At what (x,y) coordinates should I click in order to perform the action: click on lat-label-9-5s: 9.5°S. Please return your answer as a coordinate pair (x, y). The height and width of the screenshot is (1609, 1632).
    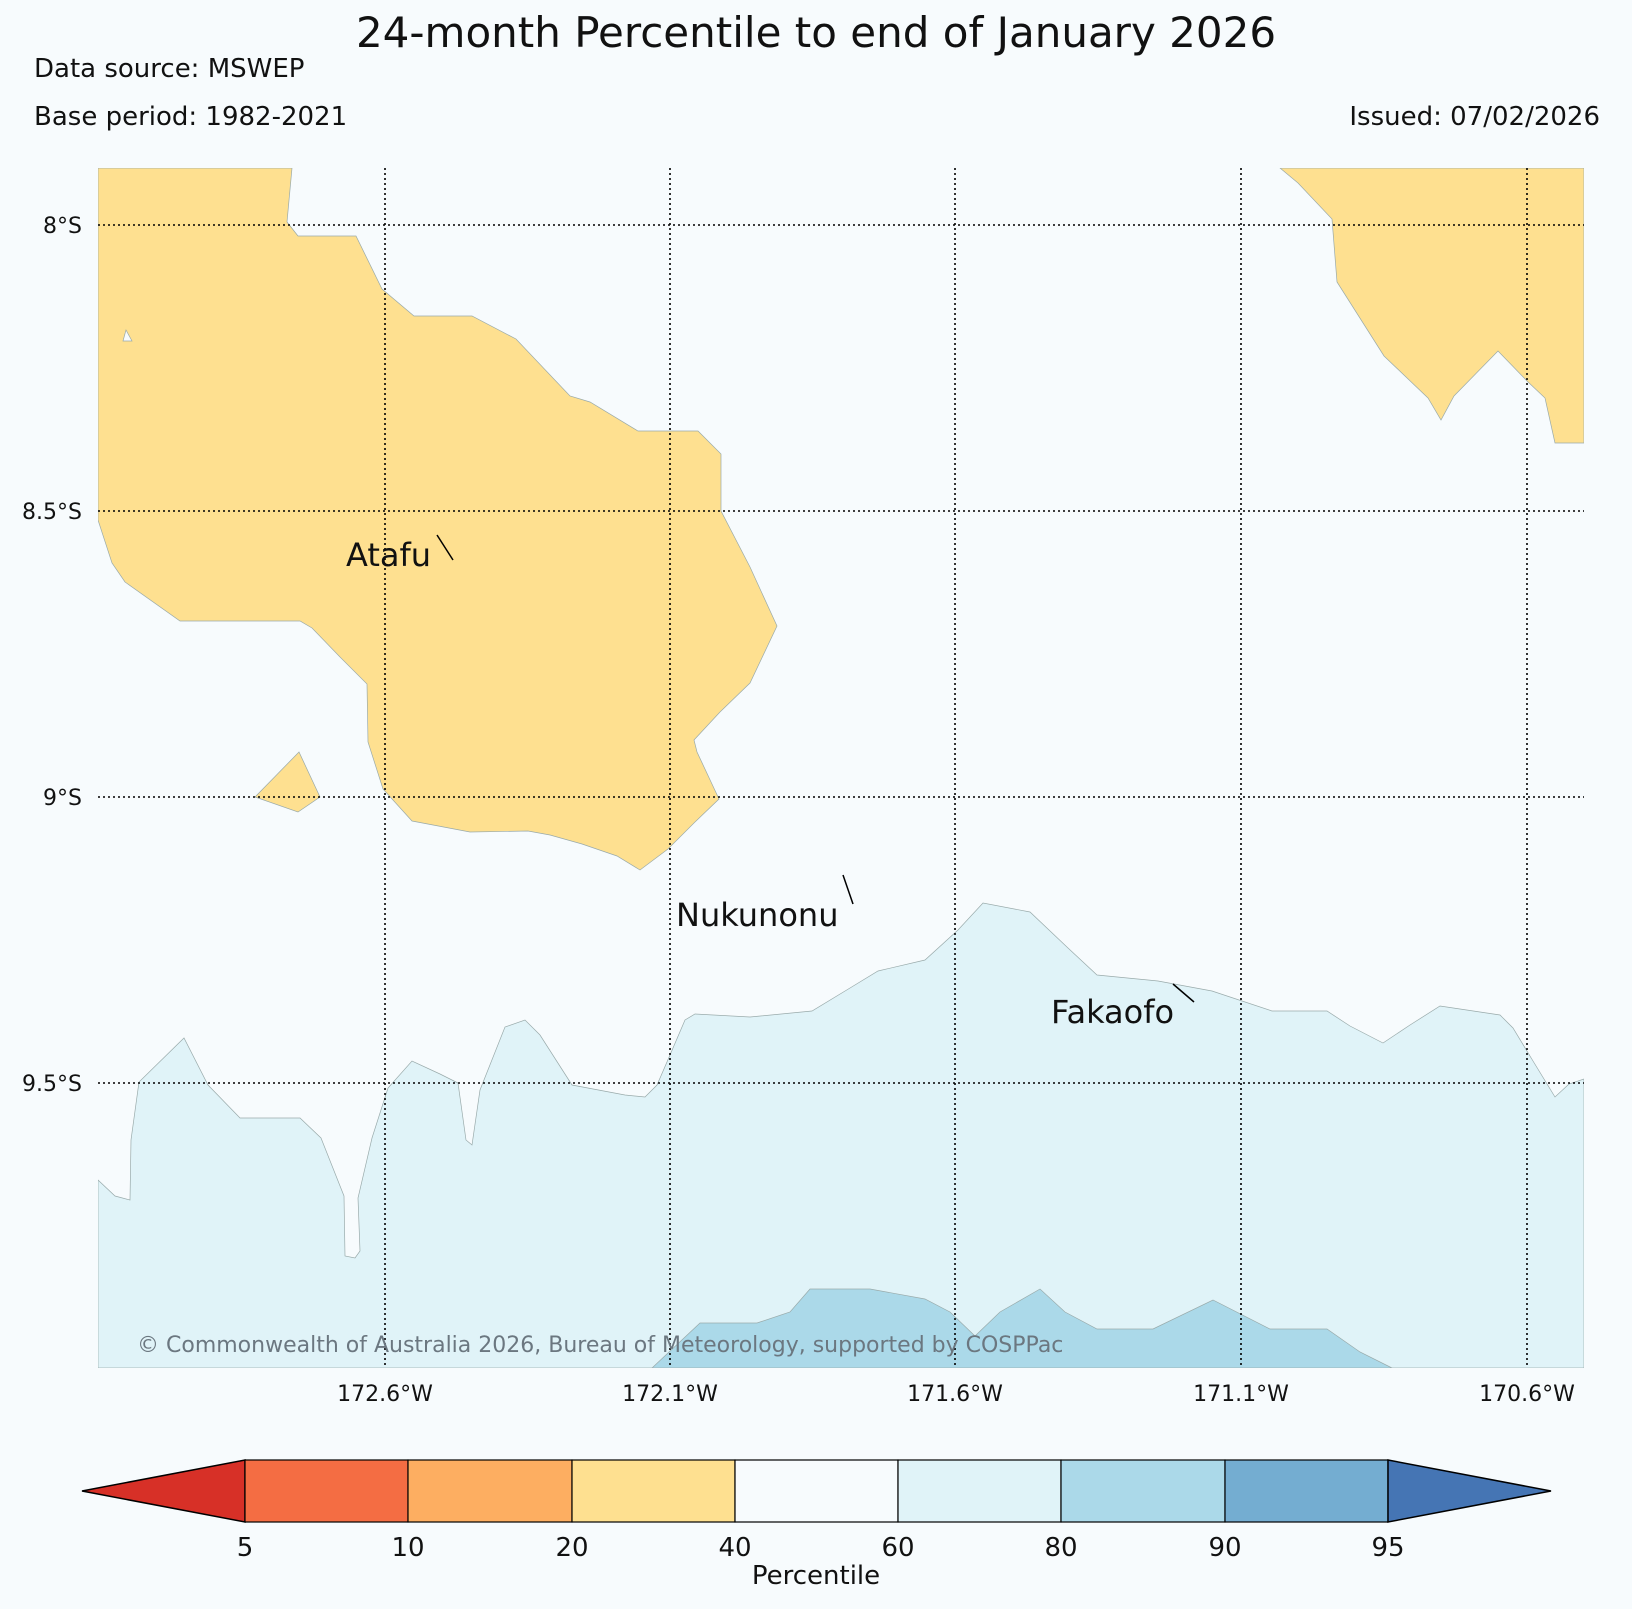
    Looking at the image, I should click on (52, 1084).